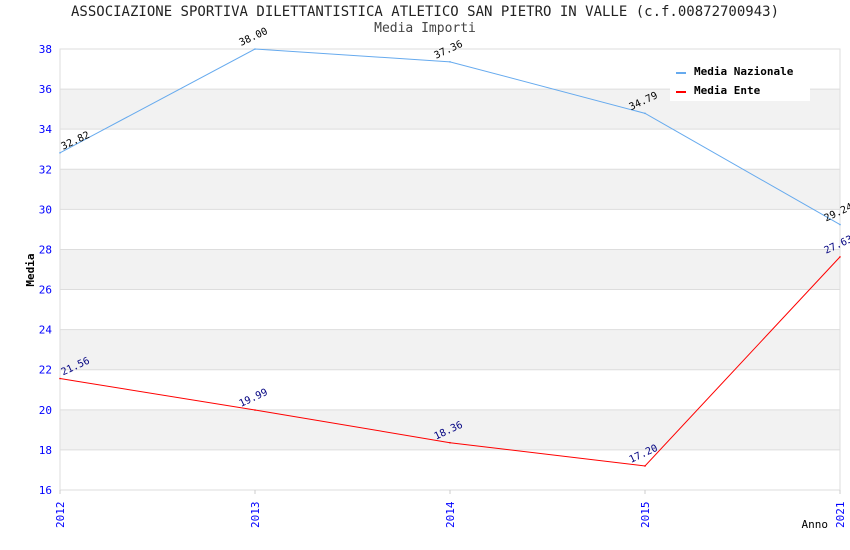  I want to click on y-tick-label: 24, so click(46, 330).